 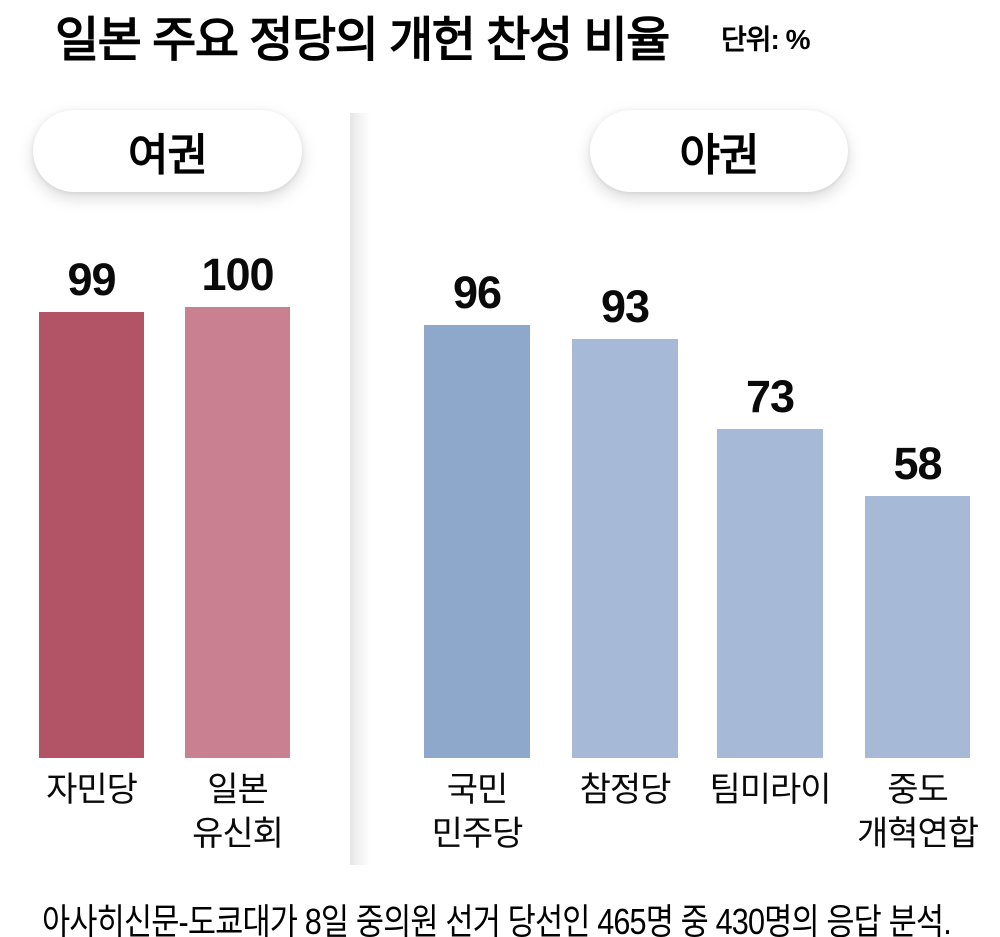 What do you see at coordinates (477, 812) in the screenshot?
I see `bar-category-opposition-0: 국민 민주당` at bounding box center [477, 812].